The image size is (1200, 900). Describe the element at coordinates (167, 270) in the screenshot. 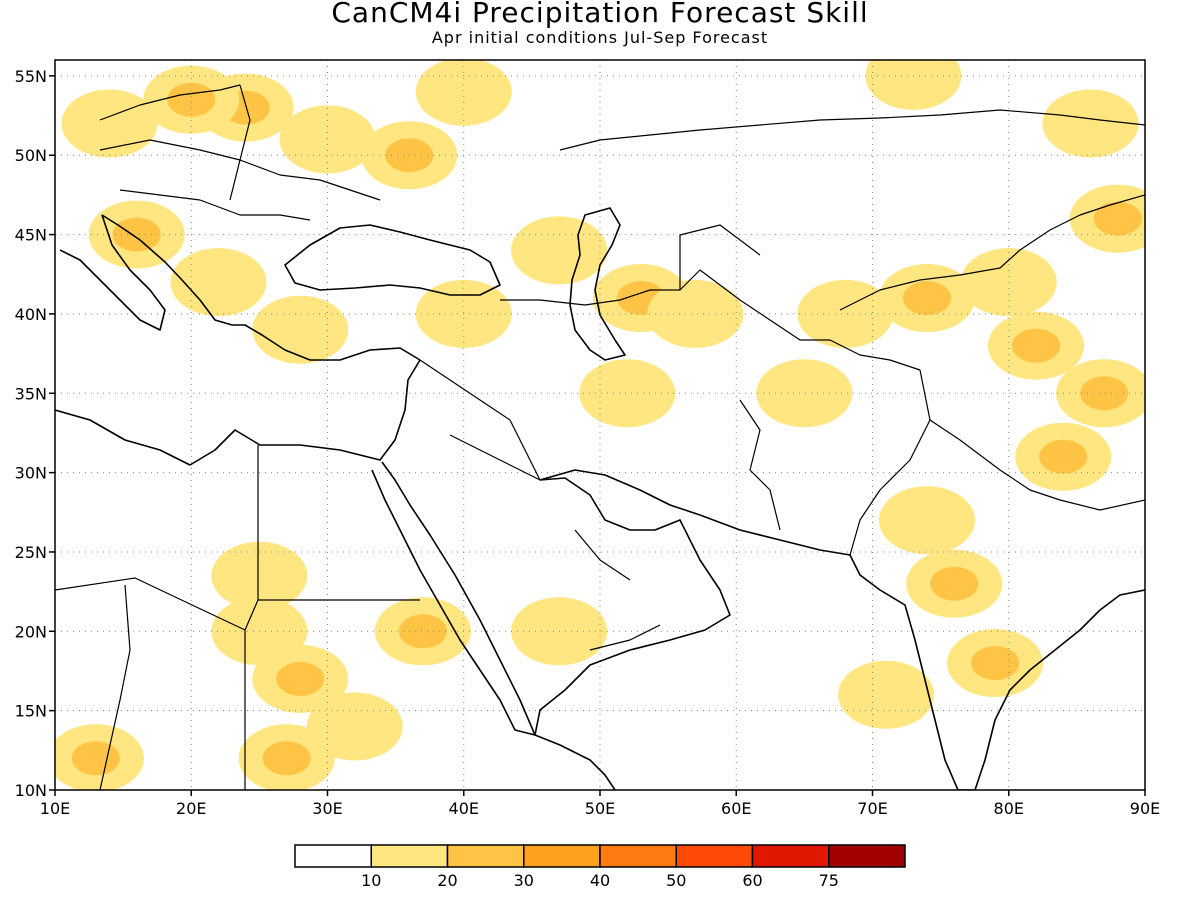

I see `balkan-coast` at that location.